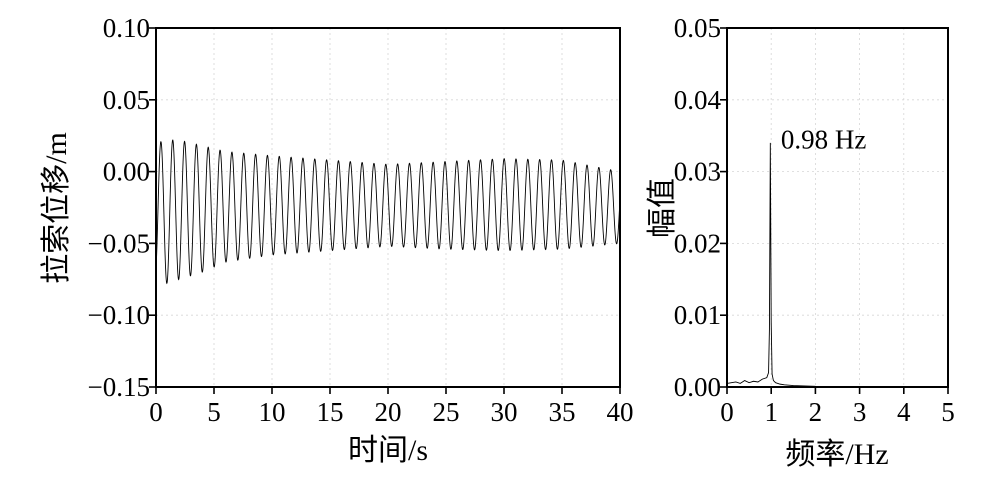 Image resolution: width=990 pixels, height=490 pixels. What do you see at coordinates (860, 412) in the screenshot?
I see `x-tick-label: 3` at bounding box center [860, 412].